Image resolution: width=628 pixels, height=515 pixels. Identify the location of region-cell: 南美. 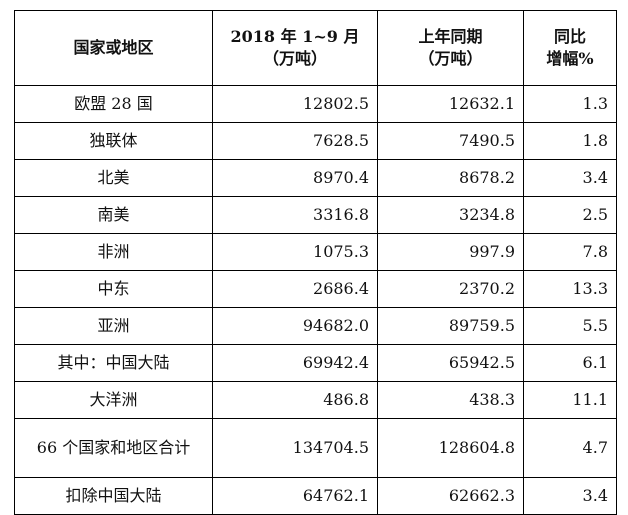
(113, 215).